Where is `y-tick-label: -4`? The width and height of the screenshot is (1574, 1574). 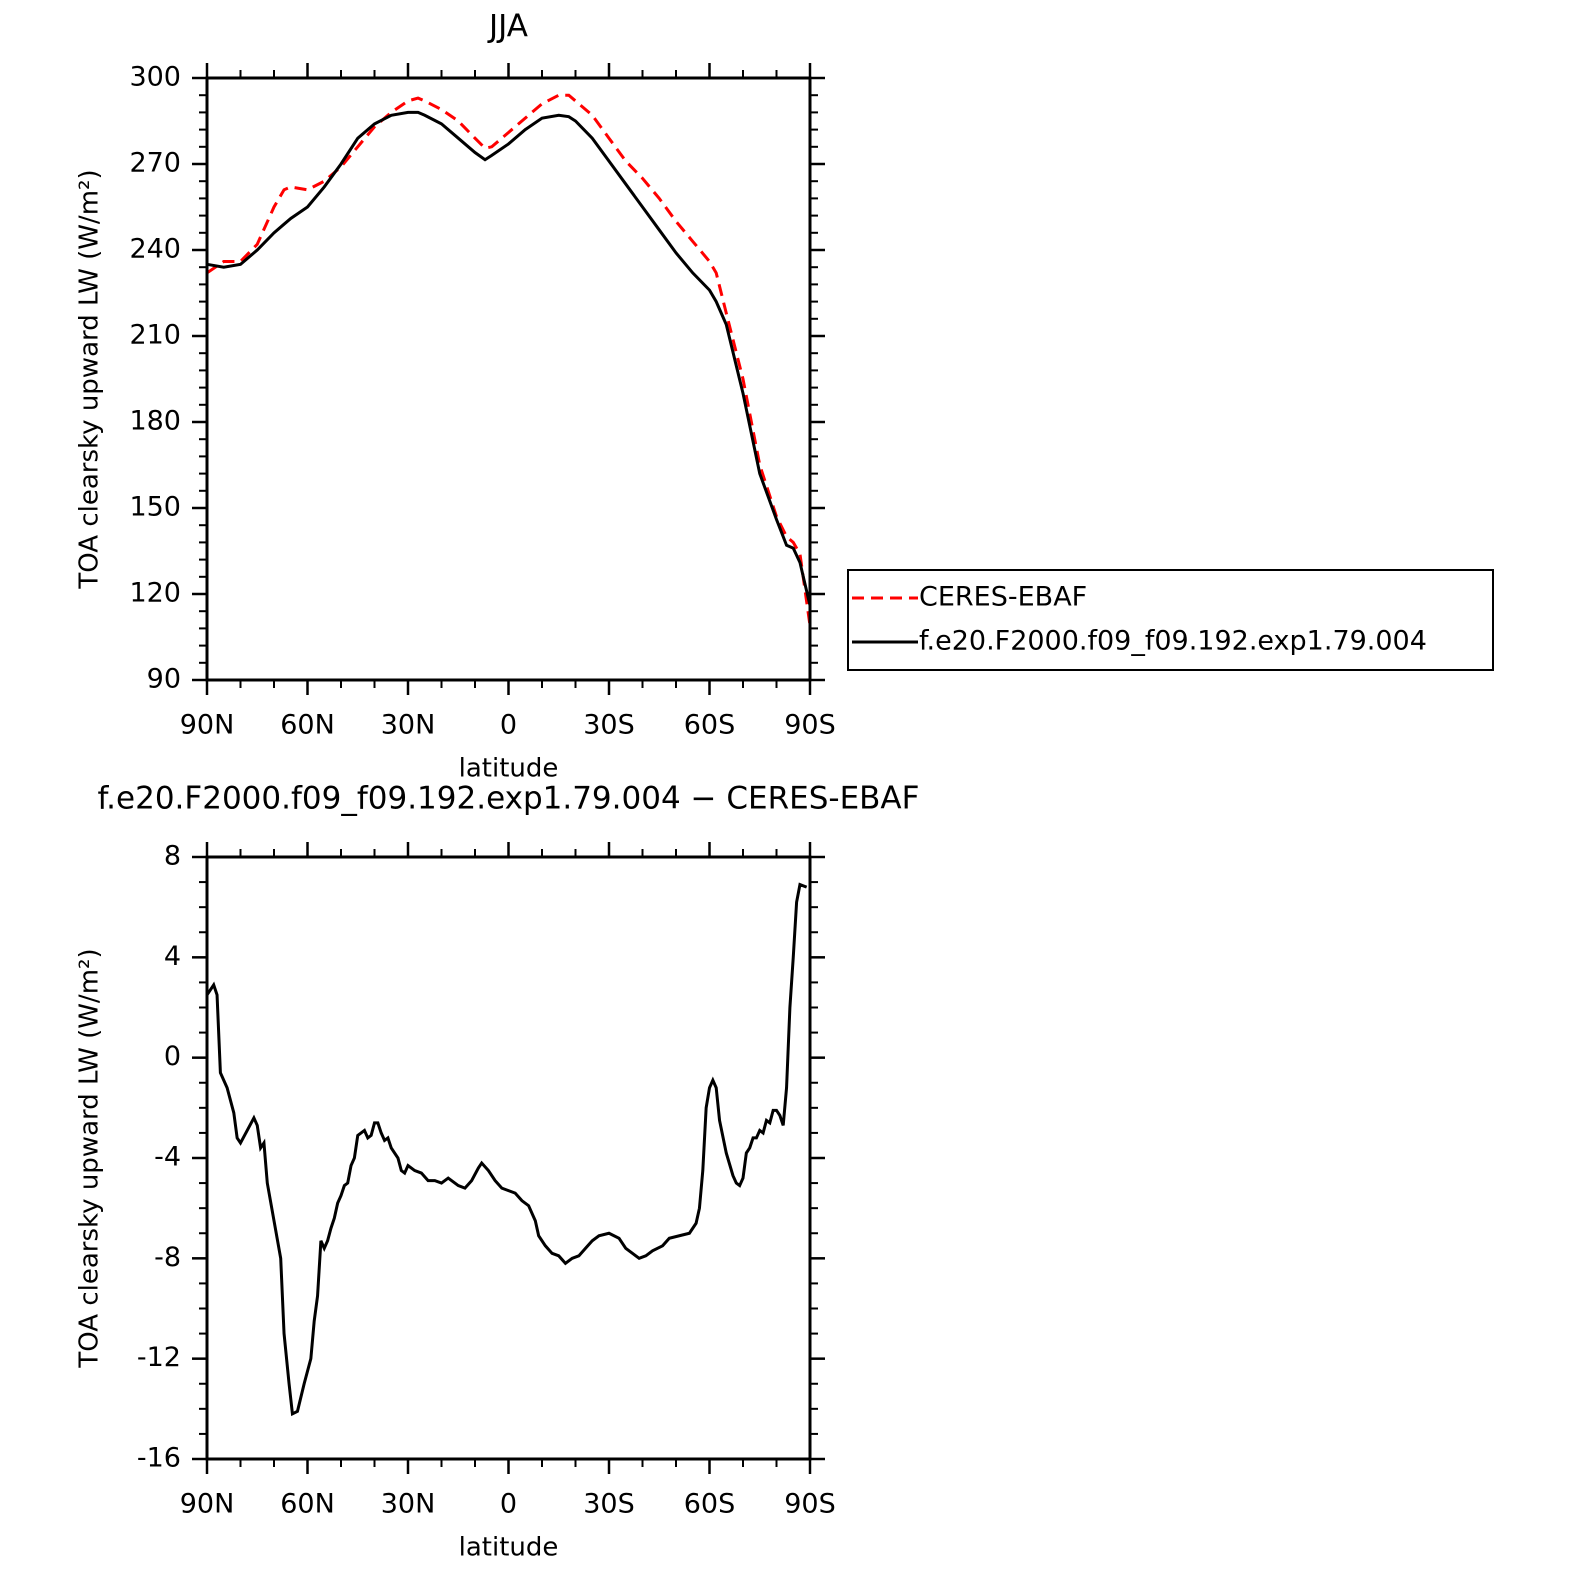 y-tick-label: -4 is located at coordinates (167, 1157).